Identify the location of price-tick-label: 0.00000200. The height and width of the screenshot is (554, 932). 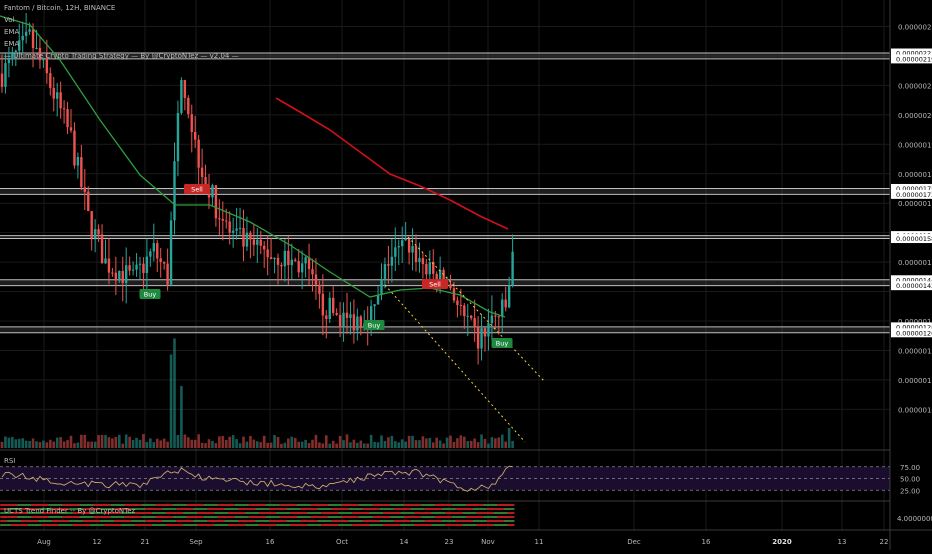
(915, 116).